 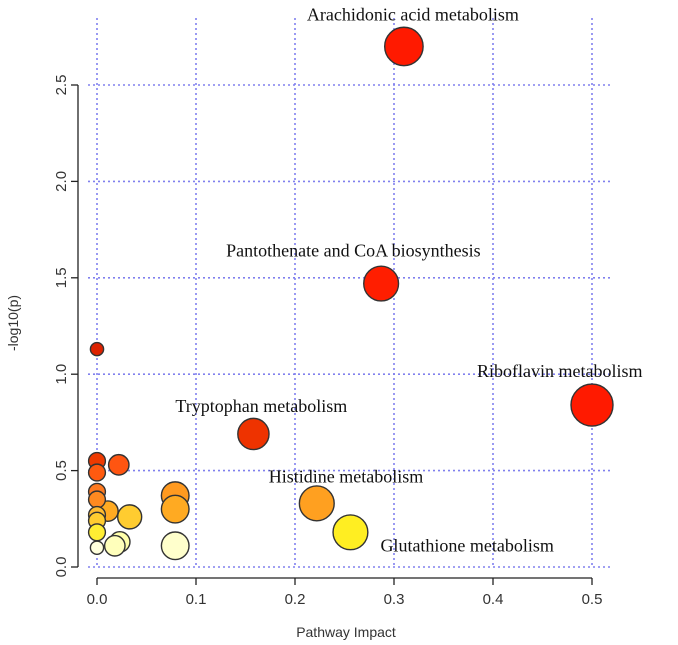 What do you see at coordinates (413, 14) in the screenshot?
I see `point-label-0: Arachidonic acid metabolism` at bounding box center [413, 14].